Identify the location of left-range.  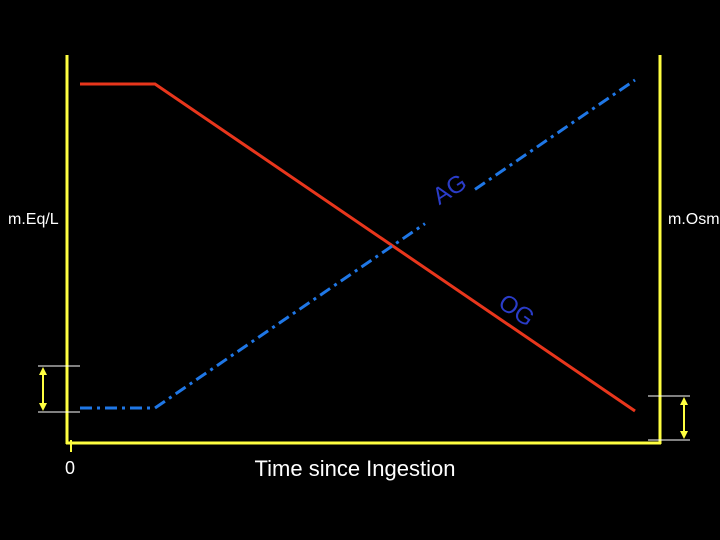
(59, 389).